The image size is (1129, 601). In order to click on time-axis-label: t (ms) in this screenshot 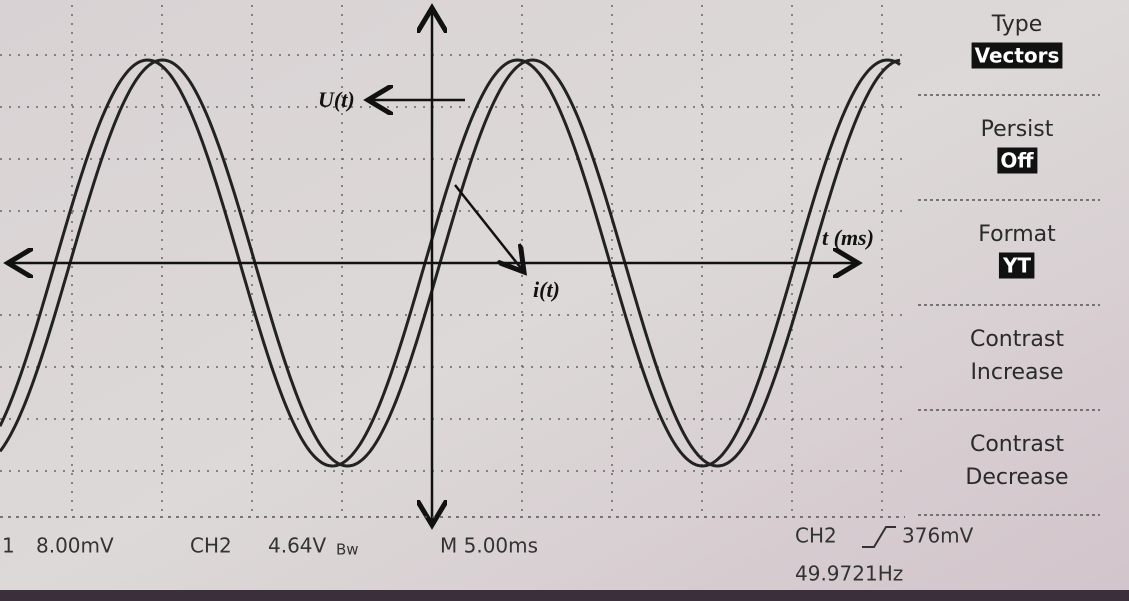, I will do `click(848, 237)`.